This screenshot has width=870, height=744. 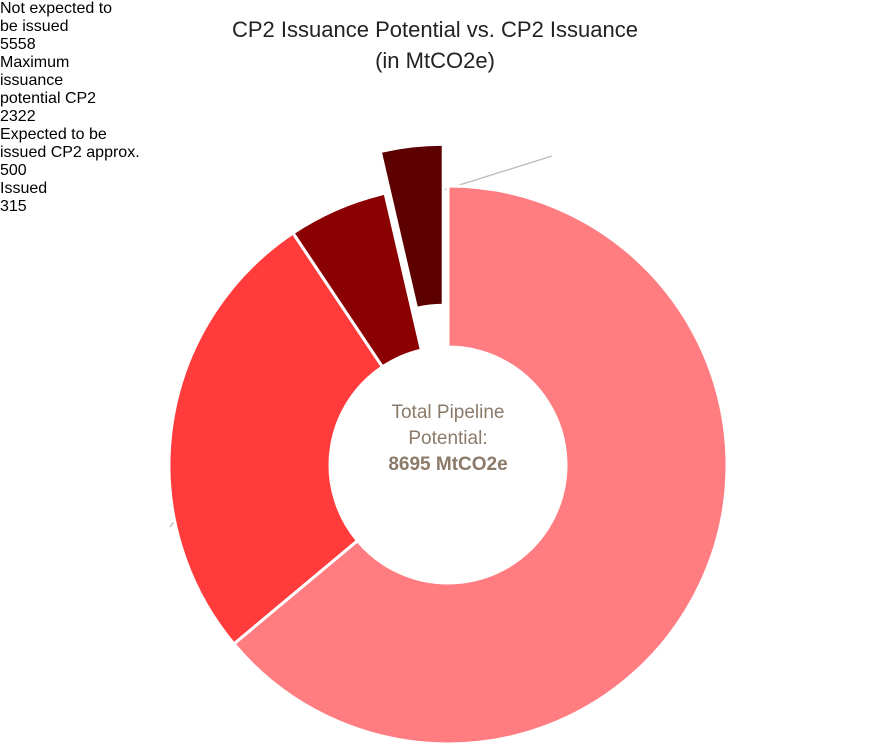 I want to click on center-value: 8695 MtCO2e, so click(x=448, y=464).